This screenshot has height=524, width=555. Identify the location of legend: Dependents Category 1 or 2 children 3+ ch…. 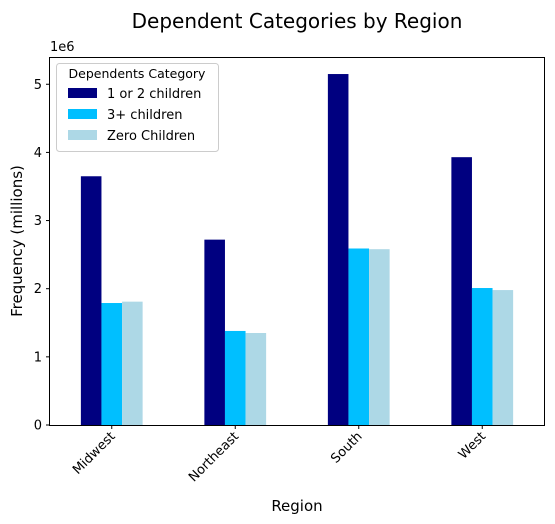
(137, 107).